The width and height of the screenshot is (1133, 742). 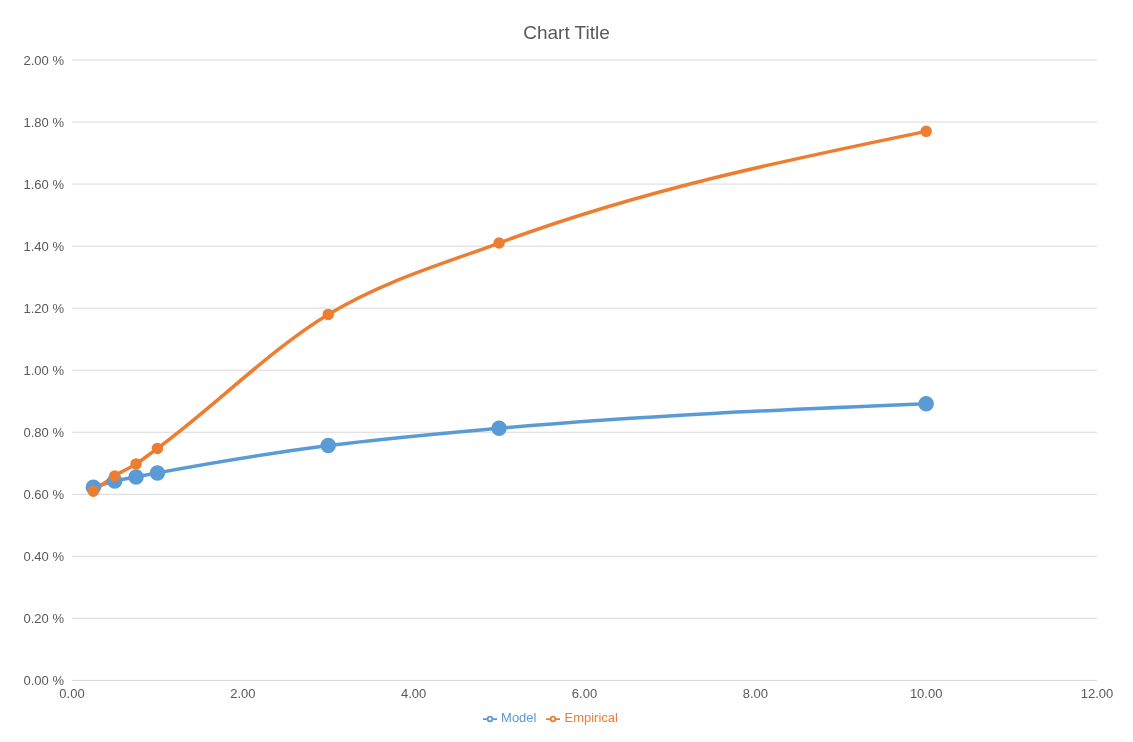 What do you see at coordinates (44, 432) in the screenshot?
I see `y-tick-label: 0.80 %` at bounding box center [44, 432].